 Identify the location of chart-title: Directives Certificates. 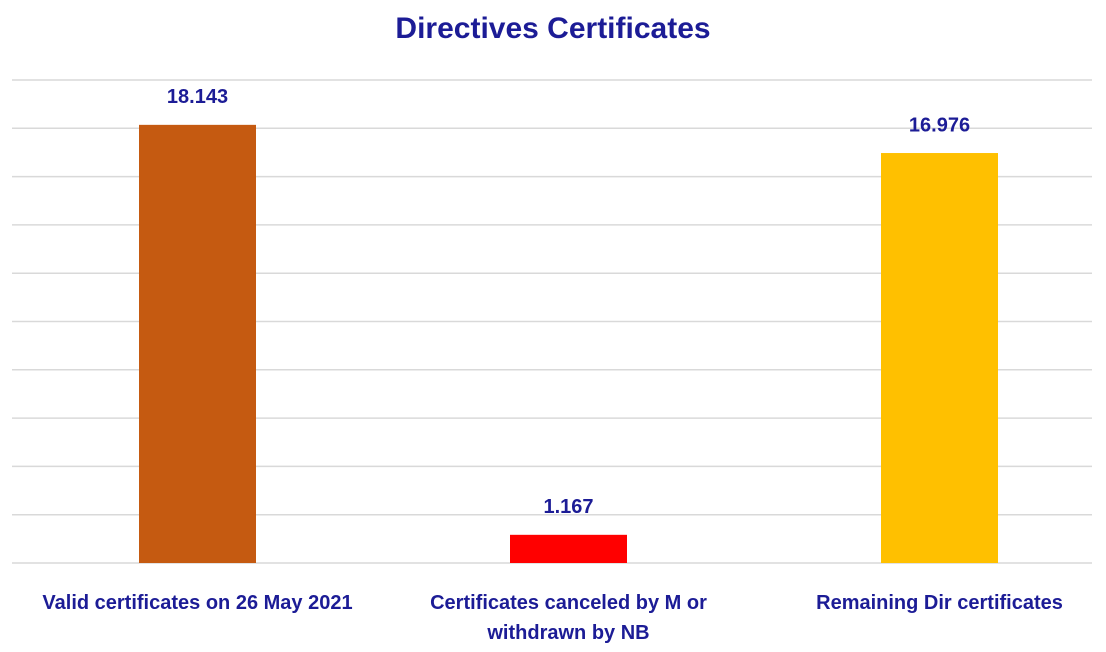
(552, 28).